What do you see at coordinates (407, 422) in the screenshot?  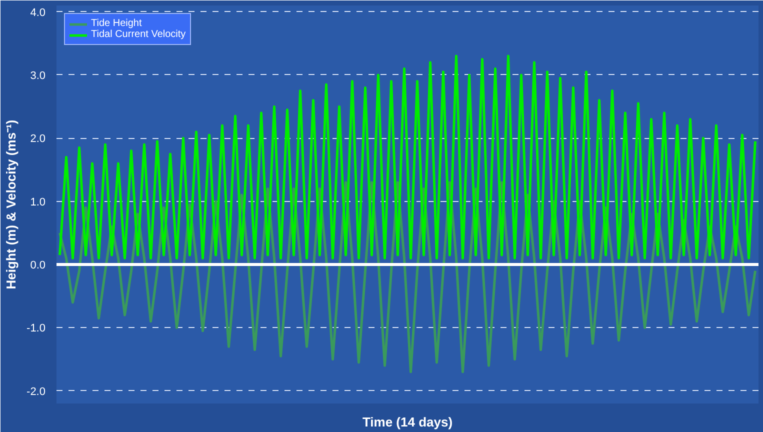 I see `x-axis-title: Time (14 days)` at bounding box center [407, 422].